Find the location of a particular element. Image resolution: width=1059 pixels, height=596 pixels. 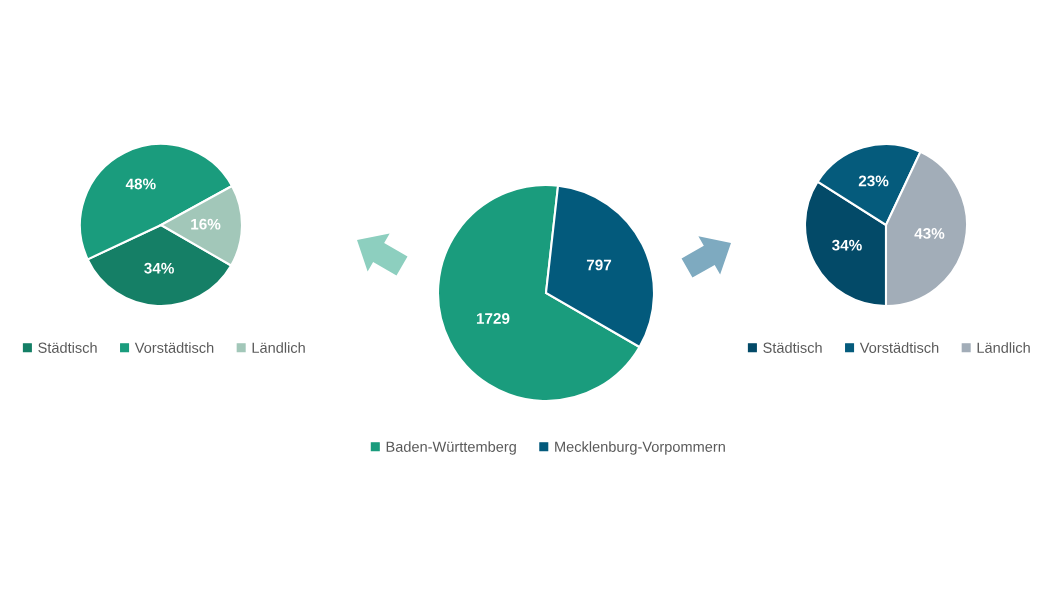

data-label: 1729 is located at coordinates (493, 318).